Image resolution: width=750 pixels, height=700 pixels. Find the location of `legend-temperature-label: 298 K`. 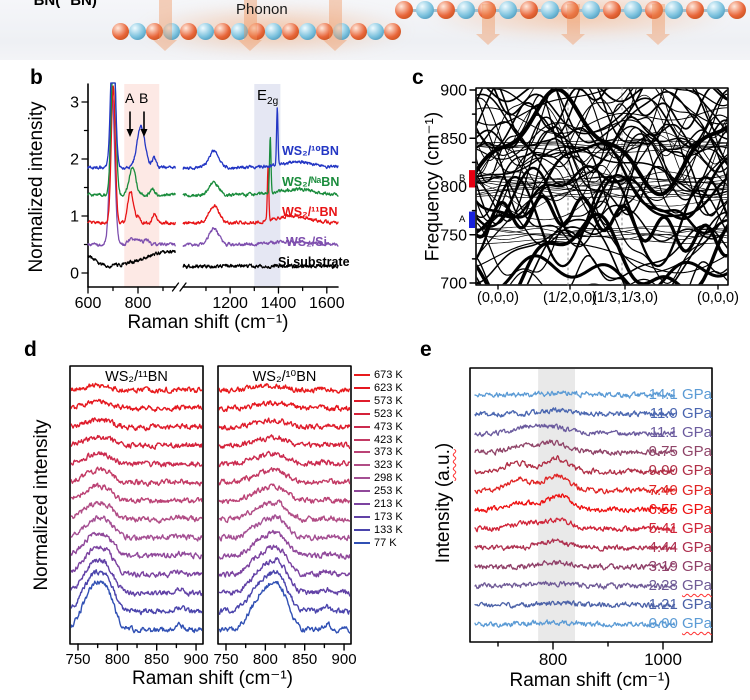

legend-temperature-label: 298 K is located at coordinates (388, 478).